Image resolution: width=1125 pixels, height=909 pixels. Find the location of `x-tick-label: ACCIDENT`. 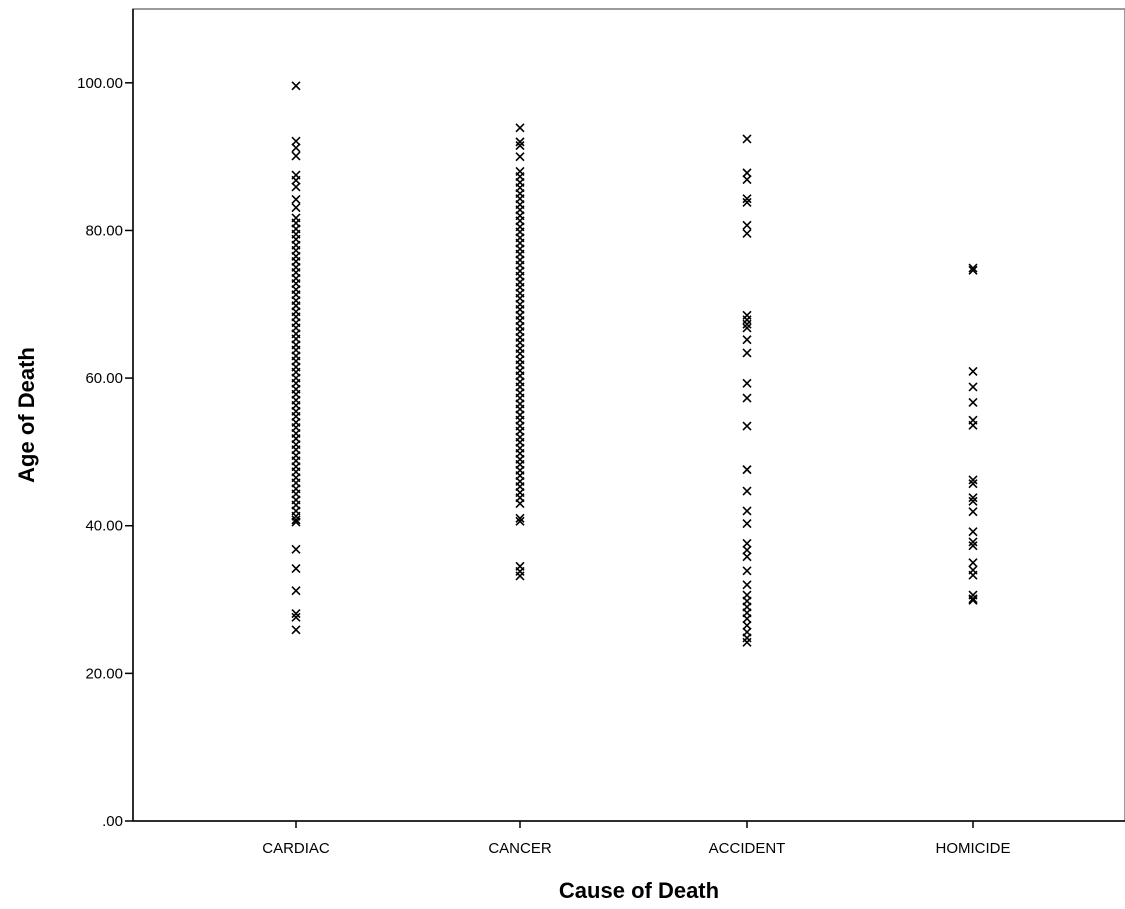

x-tick-label: ACCIDENT is located at coordinates (747, 848).